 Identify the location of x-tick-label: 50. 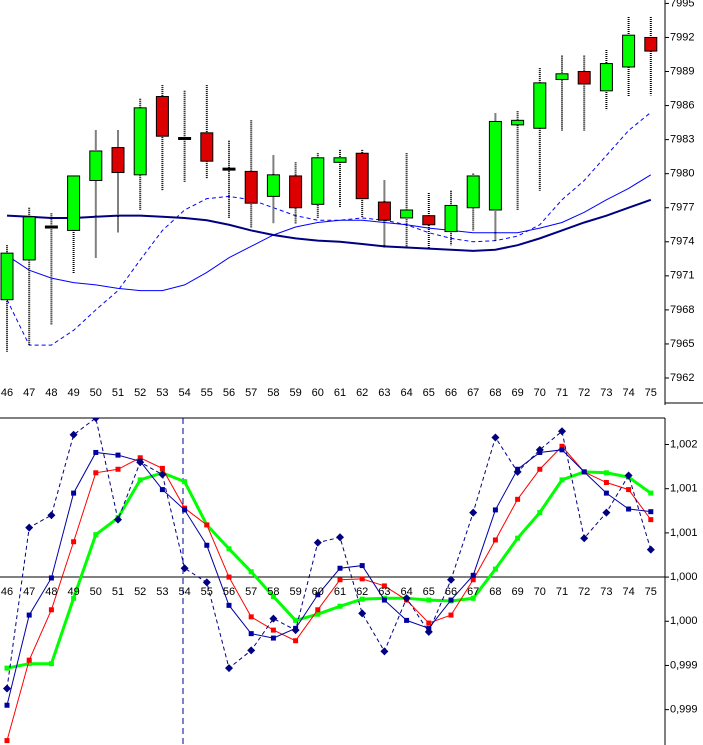
(96, 393).